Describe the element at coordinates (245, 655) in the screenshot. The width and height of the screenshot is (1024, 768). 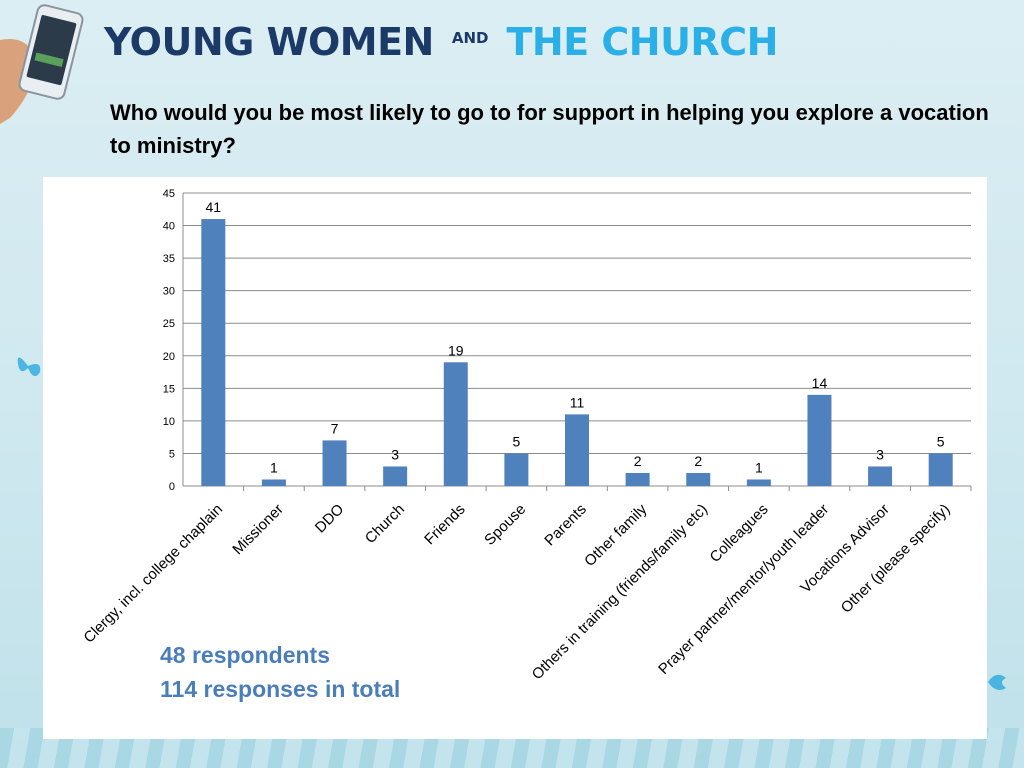
I see `respondents-count: 48 respondents` at that location.